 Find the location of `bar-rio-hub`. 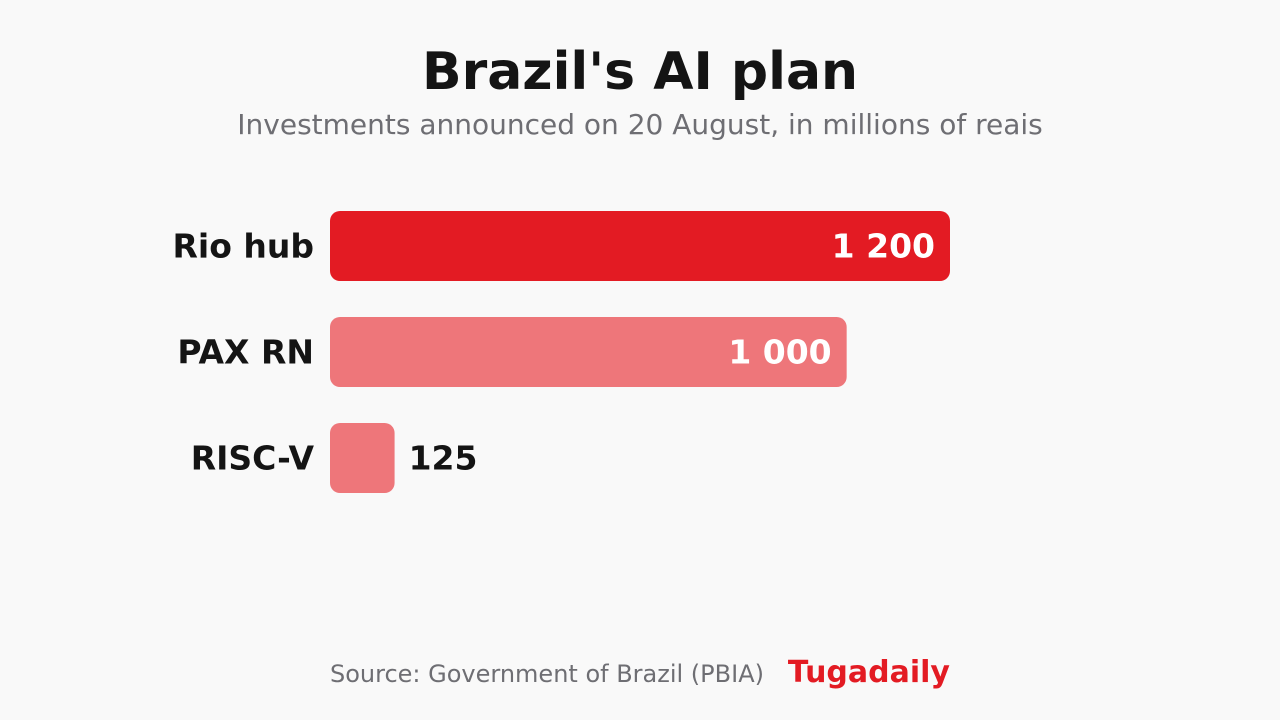

bar-rio-hub is located at coordinates (640, 246).